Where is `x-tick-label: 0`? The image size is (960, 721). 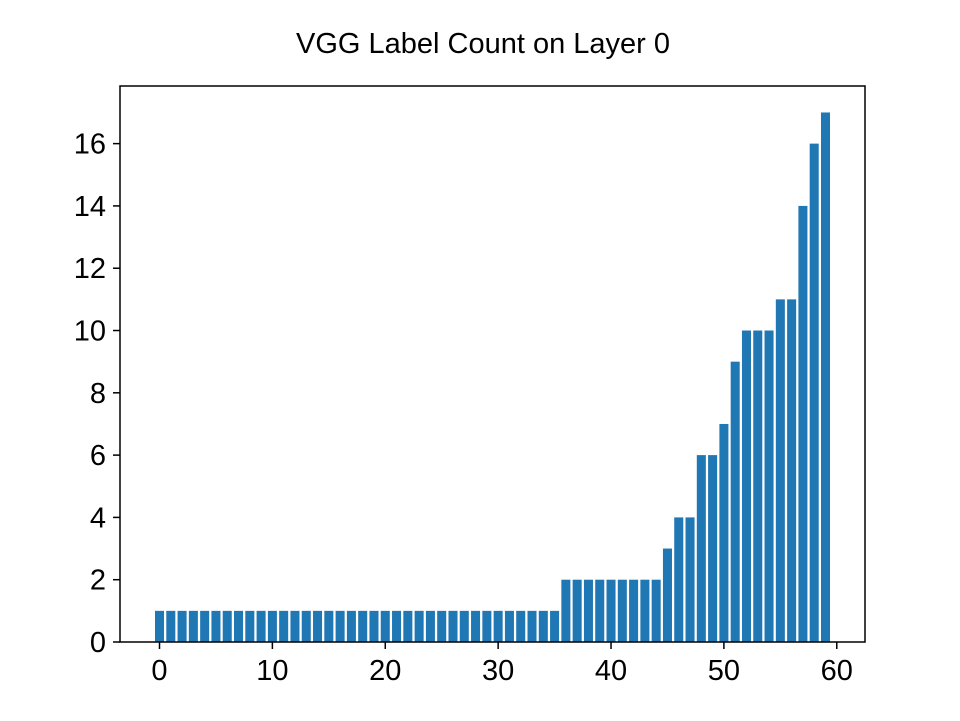 x-tick-label: 0 is located at coordinates (159, 671).